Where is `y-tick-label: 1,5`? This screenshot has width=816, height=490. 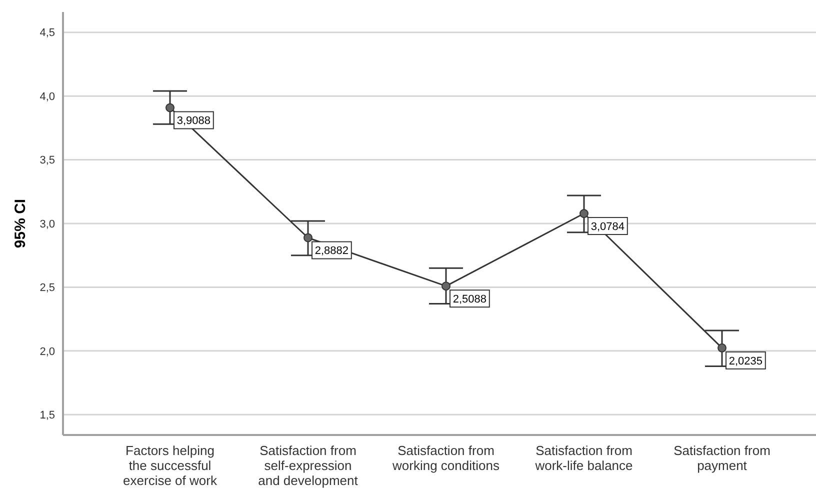 y-tick-label: 1,5 is located at coordinates (47, 415).